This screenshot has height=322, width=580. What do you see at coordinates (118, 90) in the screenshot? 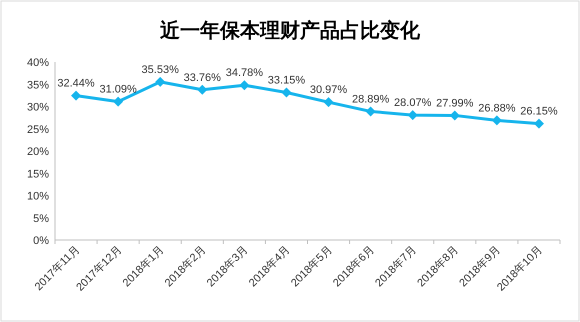
I see `data-label: 31.09%` at bounding box center [118, 90].